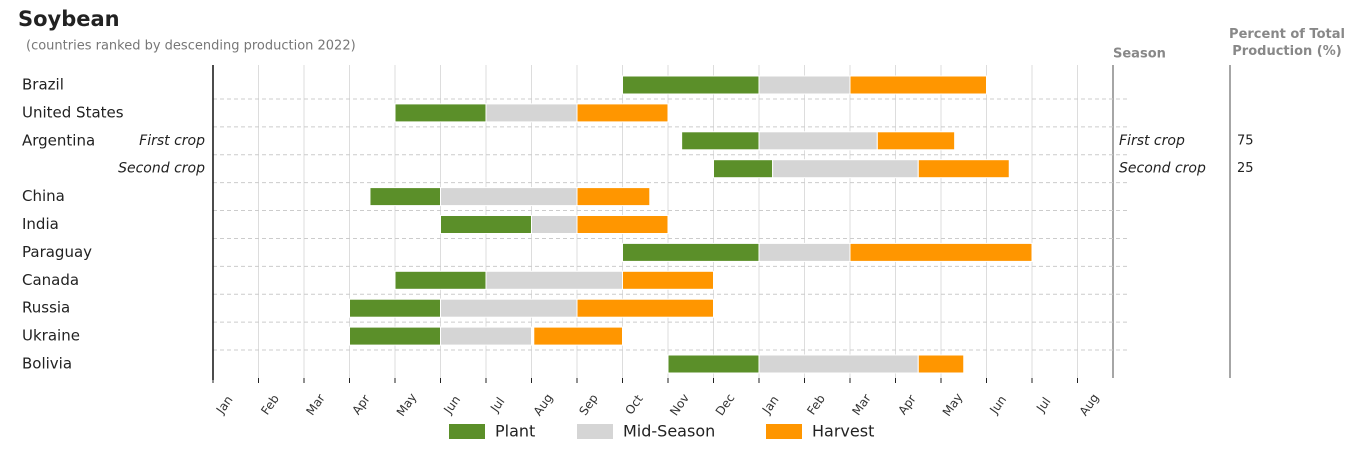 The height and width of the screenshot is (473, 1351). I want to click on x-tick-label: Sep, so click(588, 404).